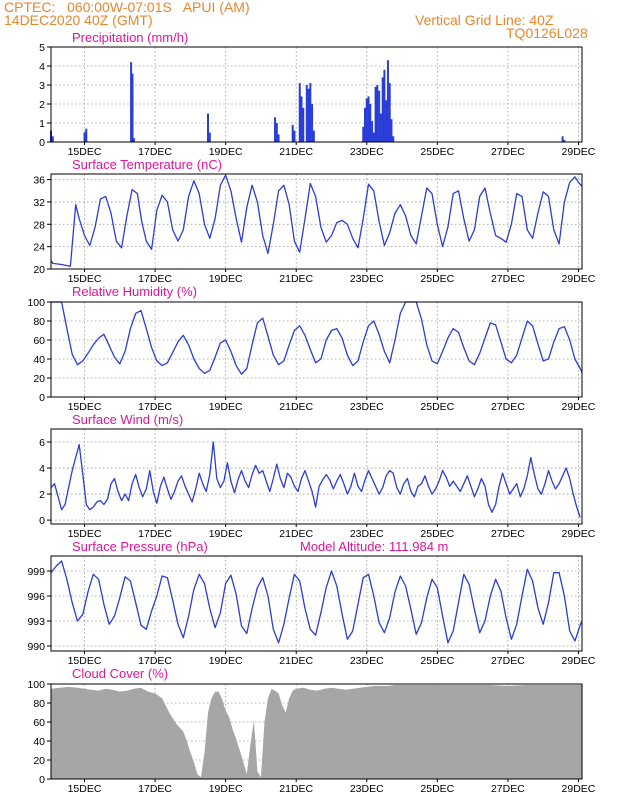 This screenshot has width=618, height=800. I want to click on temp-line, so click(316, 220).